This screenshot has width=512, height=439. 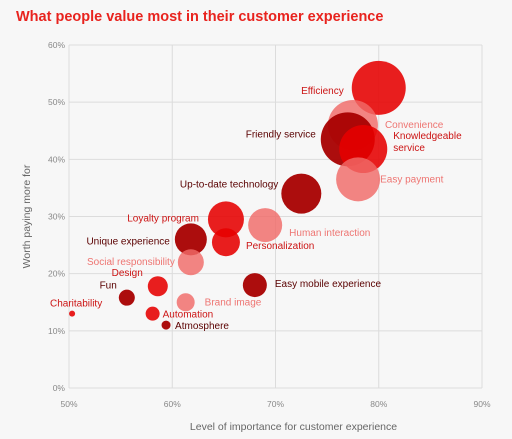 What do you see at coordinates (225, 219) in the screenshot?
I see `bubble-loyalty-program` at bounding box center [225, 219].